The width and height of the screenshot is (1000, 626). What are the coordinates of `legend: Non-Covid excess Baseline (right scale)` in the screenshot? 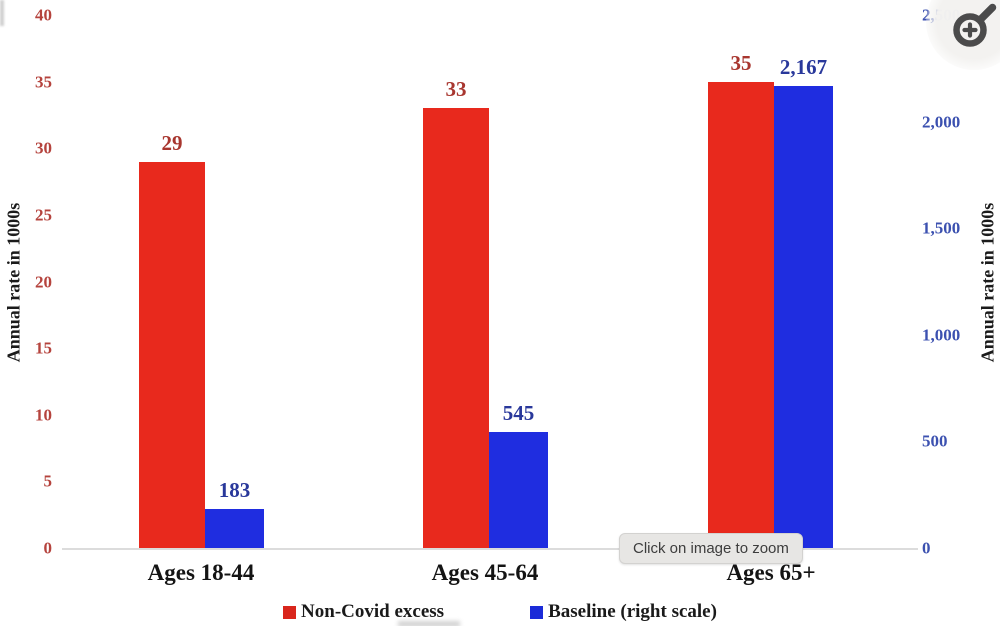 It's located at (500, 612).